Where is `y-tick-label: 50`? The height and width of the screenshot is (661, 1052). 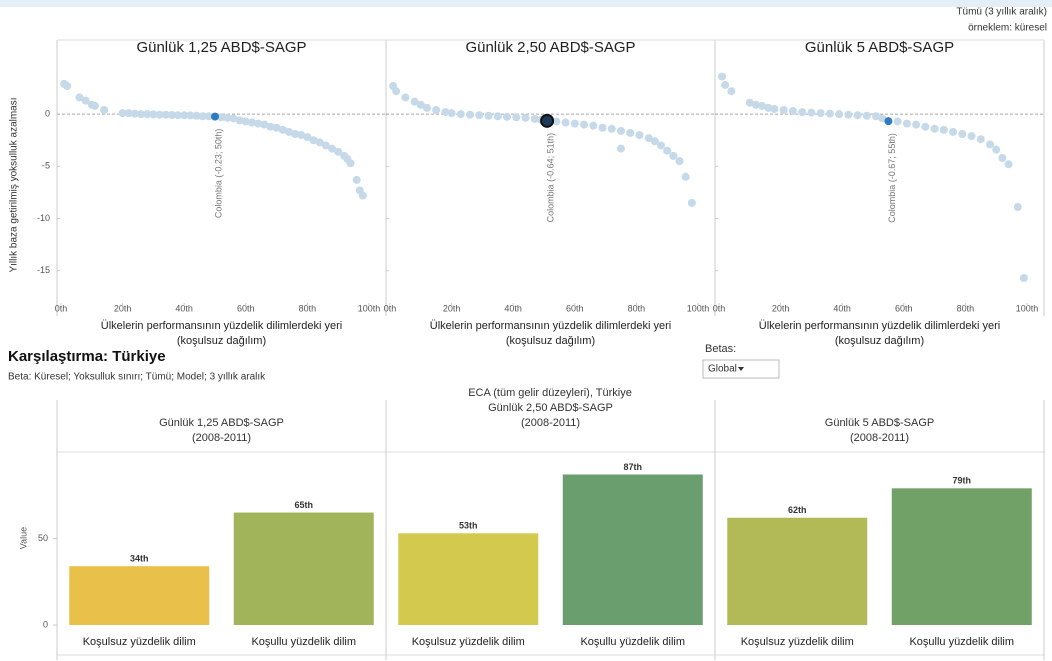 y-tick-label: 50 is located at coordinates (43, 538).